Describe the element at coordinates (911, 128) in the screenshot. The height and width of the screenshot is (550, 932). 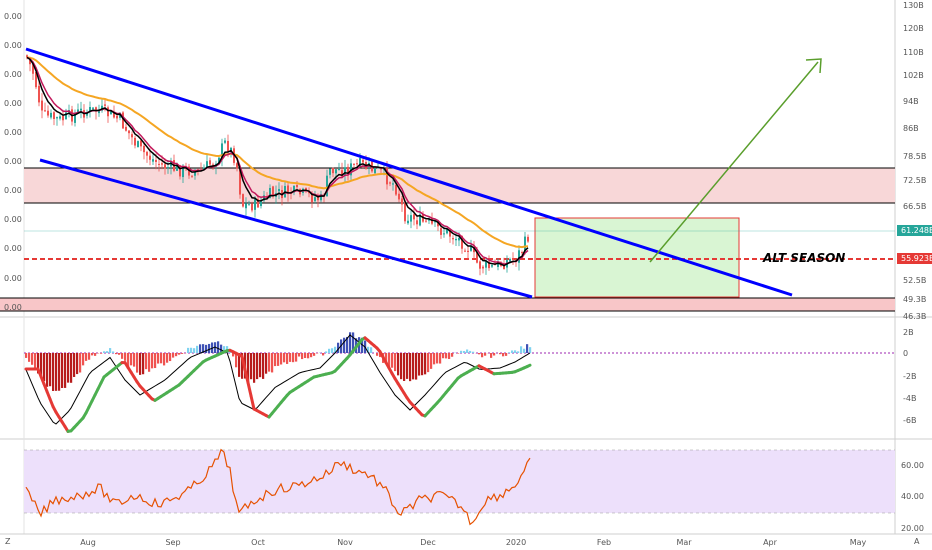
I see `right-axis-tick: 86B` at that location.